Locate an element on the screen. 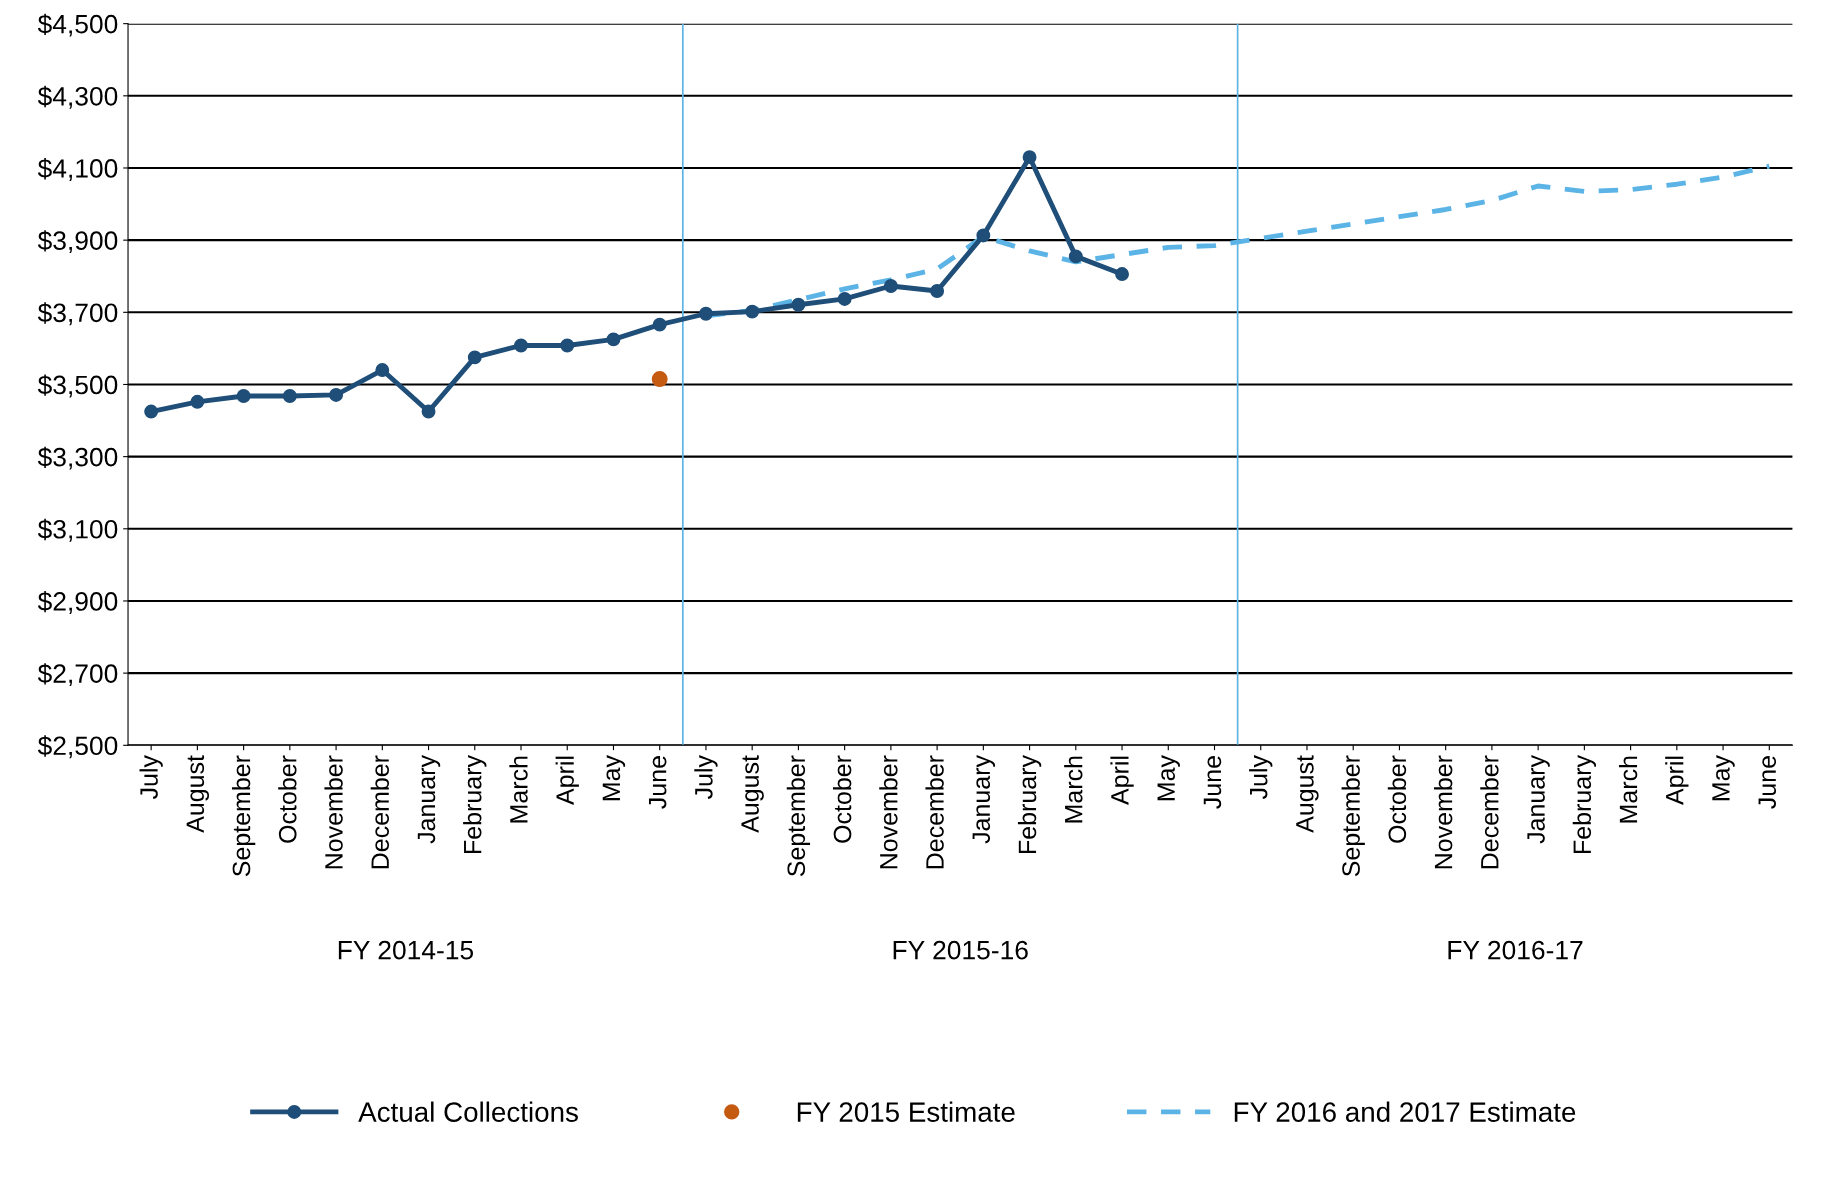 This screenshot has height=1183, width=1829. legend-label: FY 2016 and 2017 Estimate is located at coordinates (1405, 1111).